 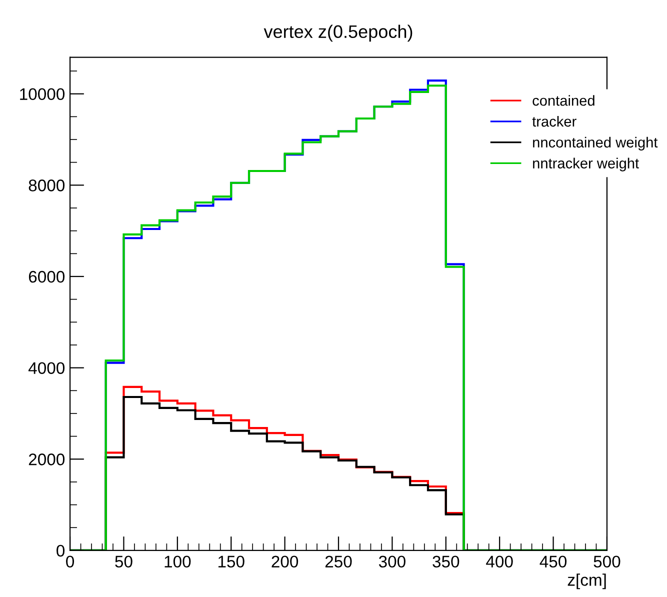 What do you see at coordinates (123, 562) in the screenshot?
I see `x-tick-label: 50` at bounding box center [123, 562].